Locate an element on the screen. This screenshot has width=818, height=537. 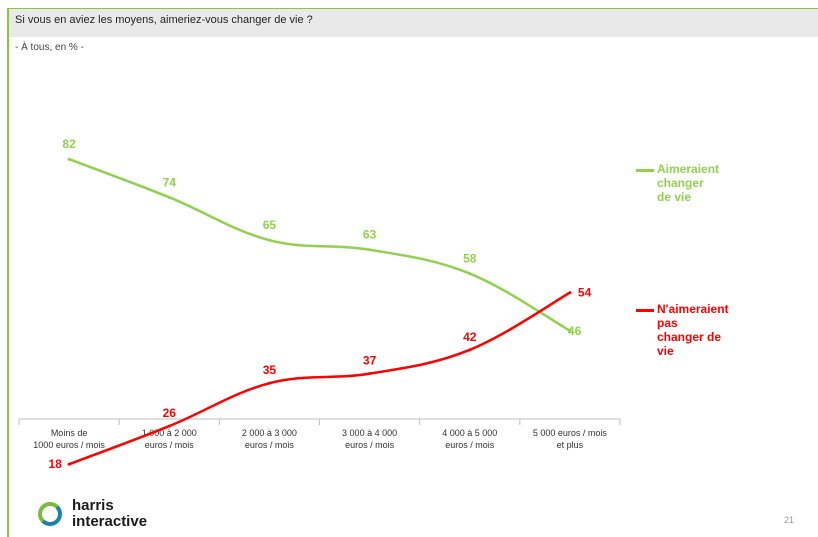
data-label: 37 is located at coordinates (370, 361).